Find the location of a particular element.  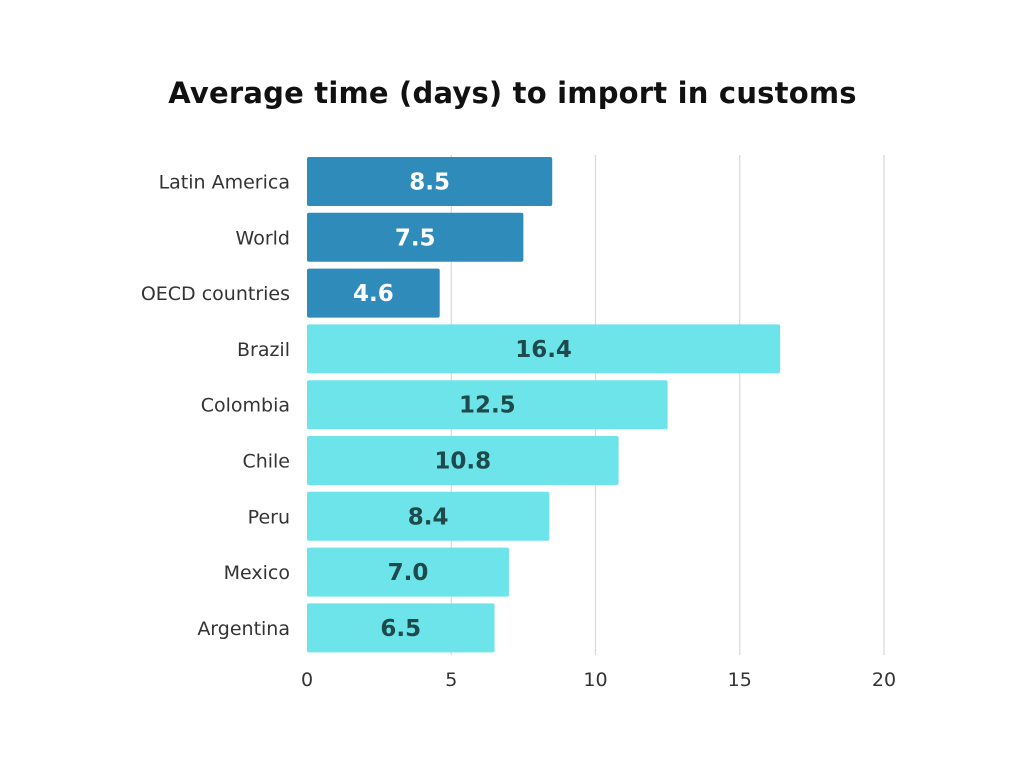

category-label: Chile is located at coordinates (266, 462).